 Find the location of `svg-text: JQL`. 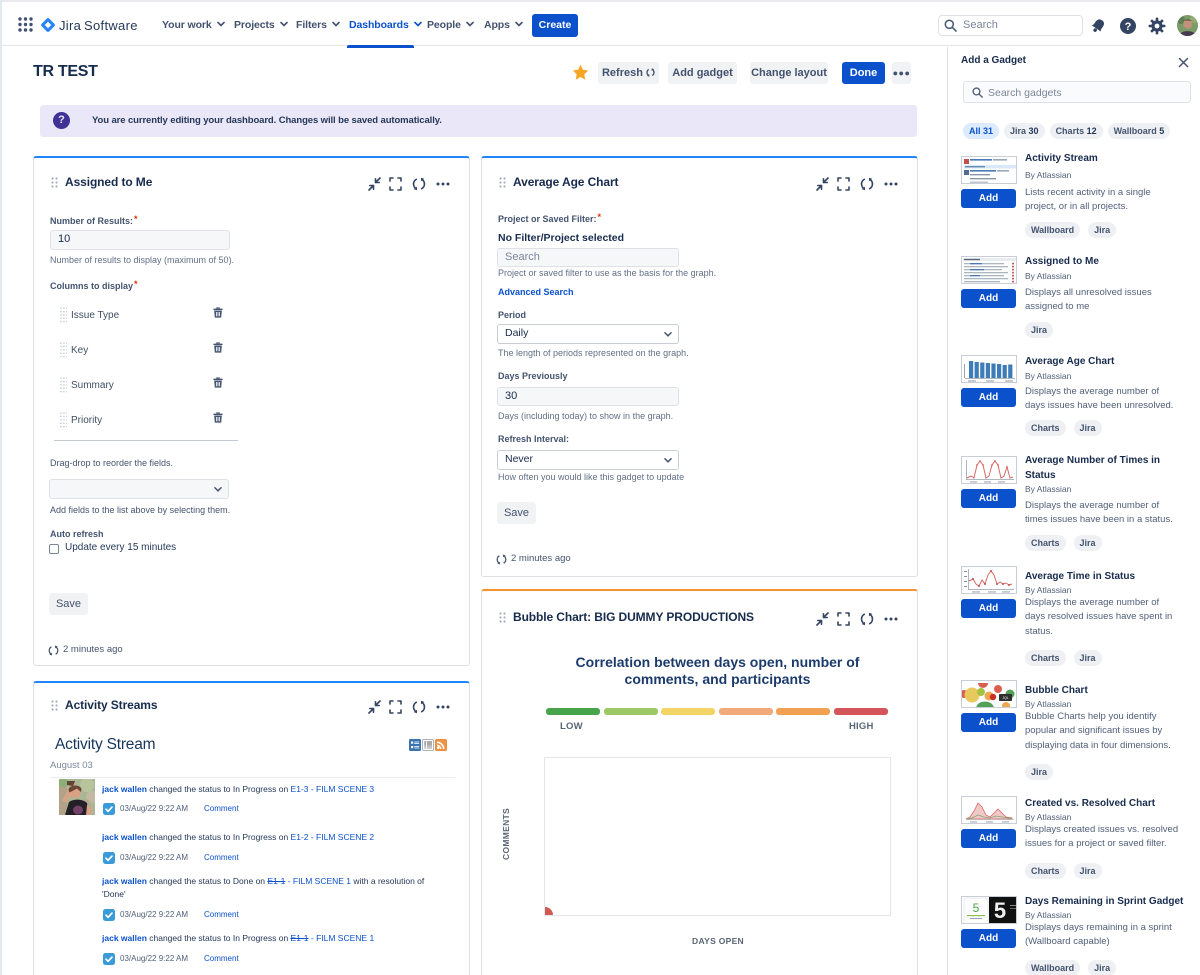

svg-text: JQL is located at coordinates (1005, 698).